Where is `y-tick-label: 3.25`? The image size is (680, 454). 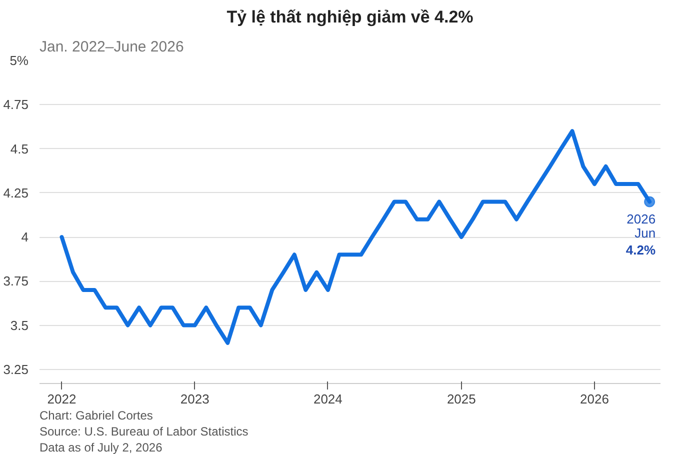
y-tick-label: 3.25 is located at coordinates (16, 369).